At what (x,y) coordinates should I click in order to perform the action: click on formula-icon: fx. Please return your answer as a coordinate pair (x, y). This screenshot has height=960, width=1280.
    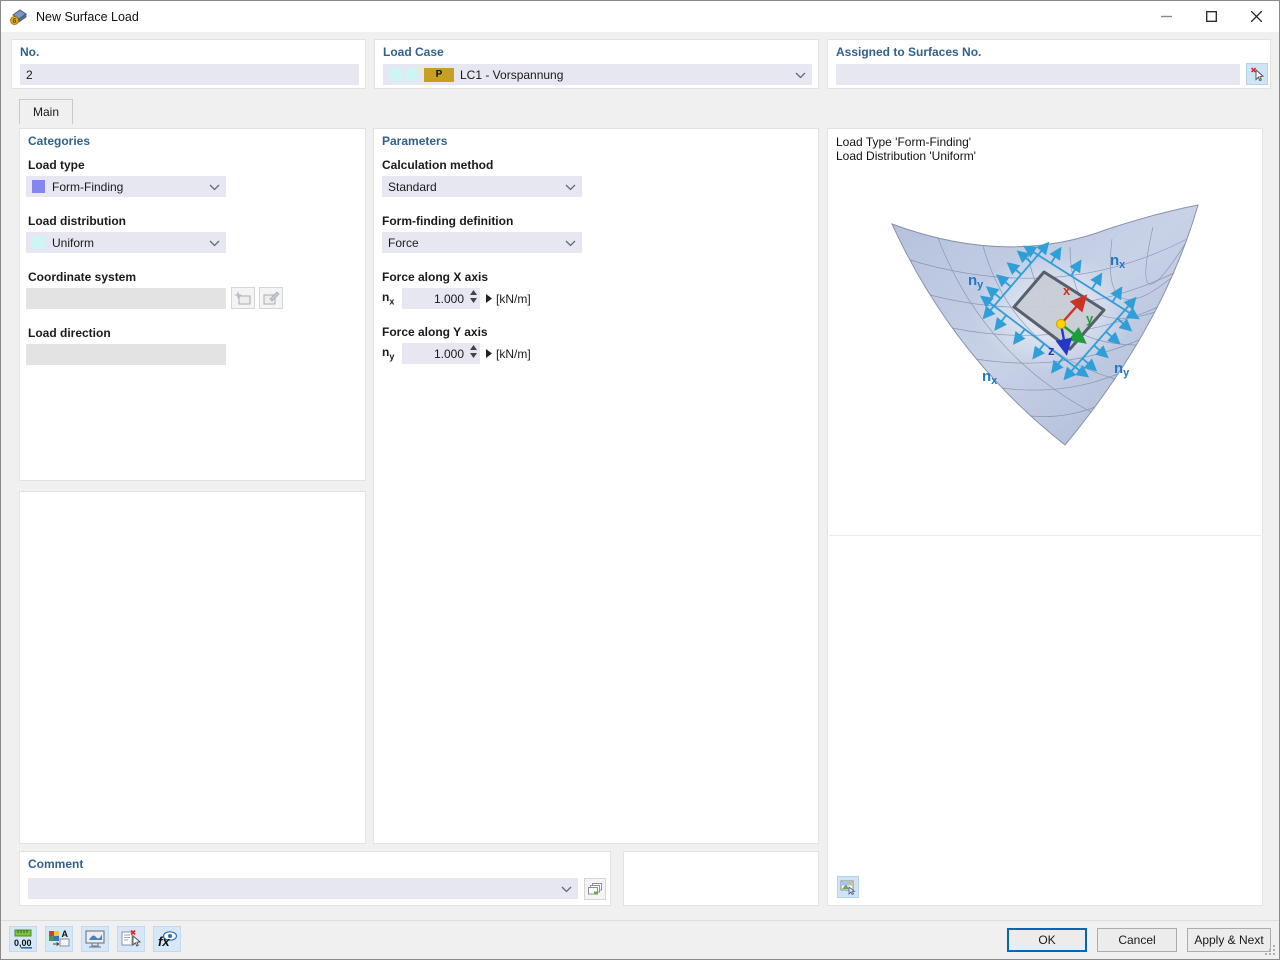
    Looking at the image, I should click on (168, 940).